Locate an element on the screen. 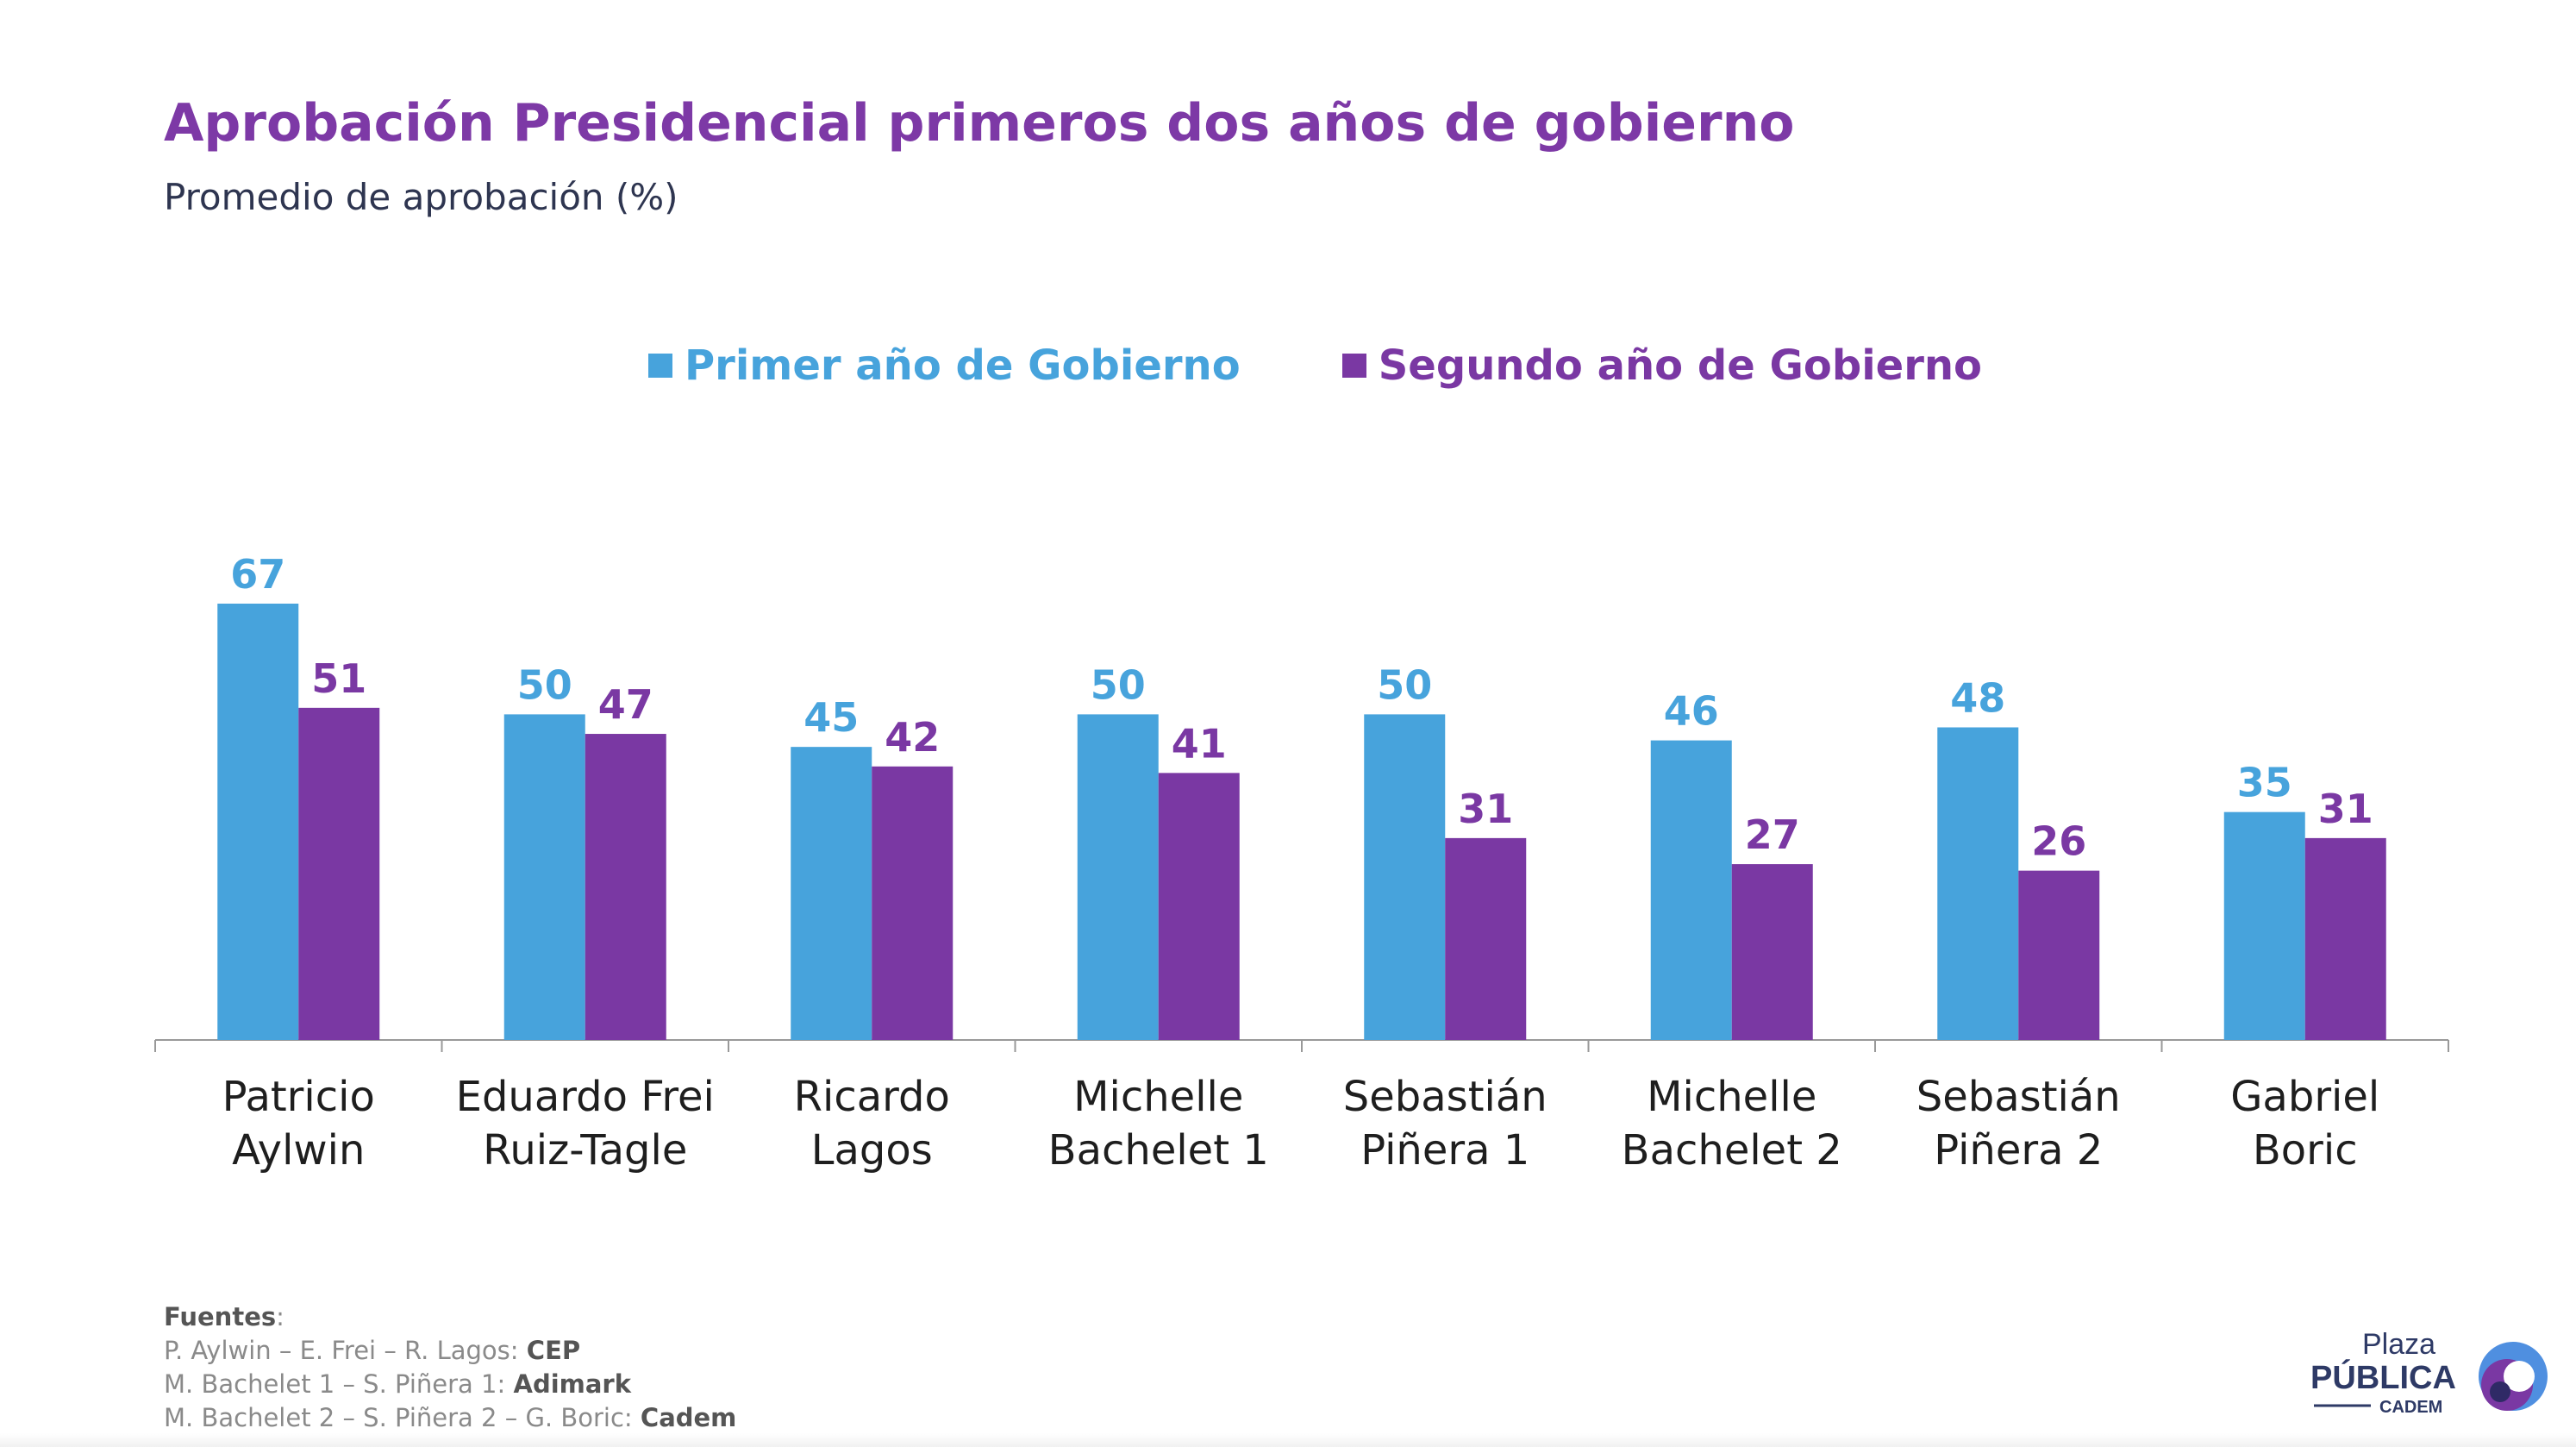  legend-item-segundo-ano: Segundo año de Gobierno is located at coordinates (1662, 366).